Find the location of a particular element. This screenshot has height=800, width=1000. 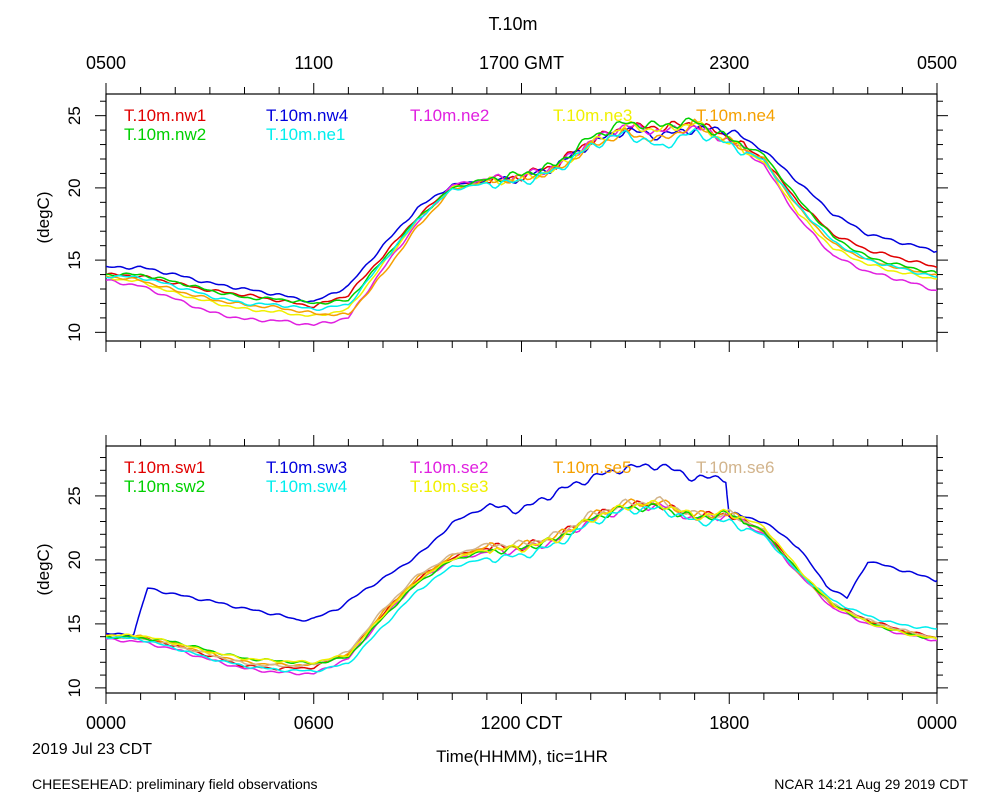

top-y-axis-label: (degC) is located at coordinates (43, 218).